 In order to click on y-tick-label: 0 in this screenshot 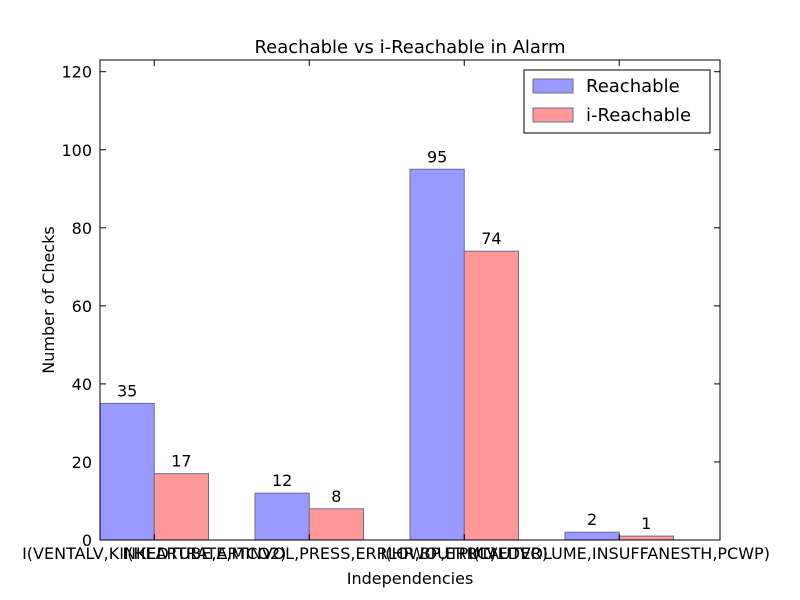, I will do `click(87, 540)`.